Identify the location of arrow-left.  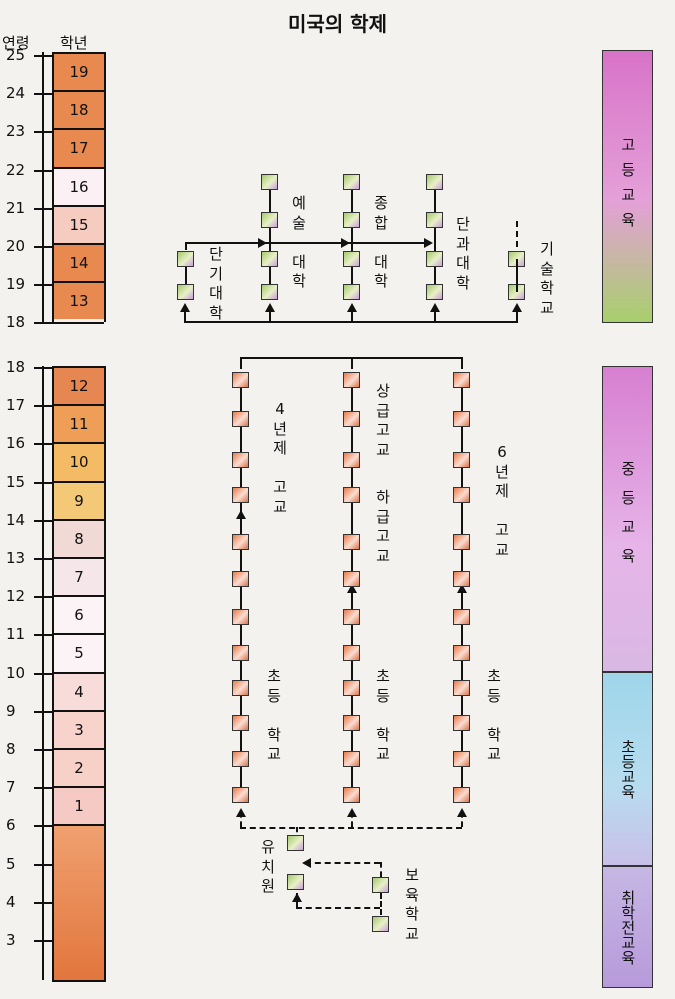
(306, 863).